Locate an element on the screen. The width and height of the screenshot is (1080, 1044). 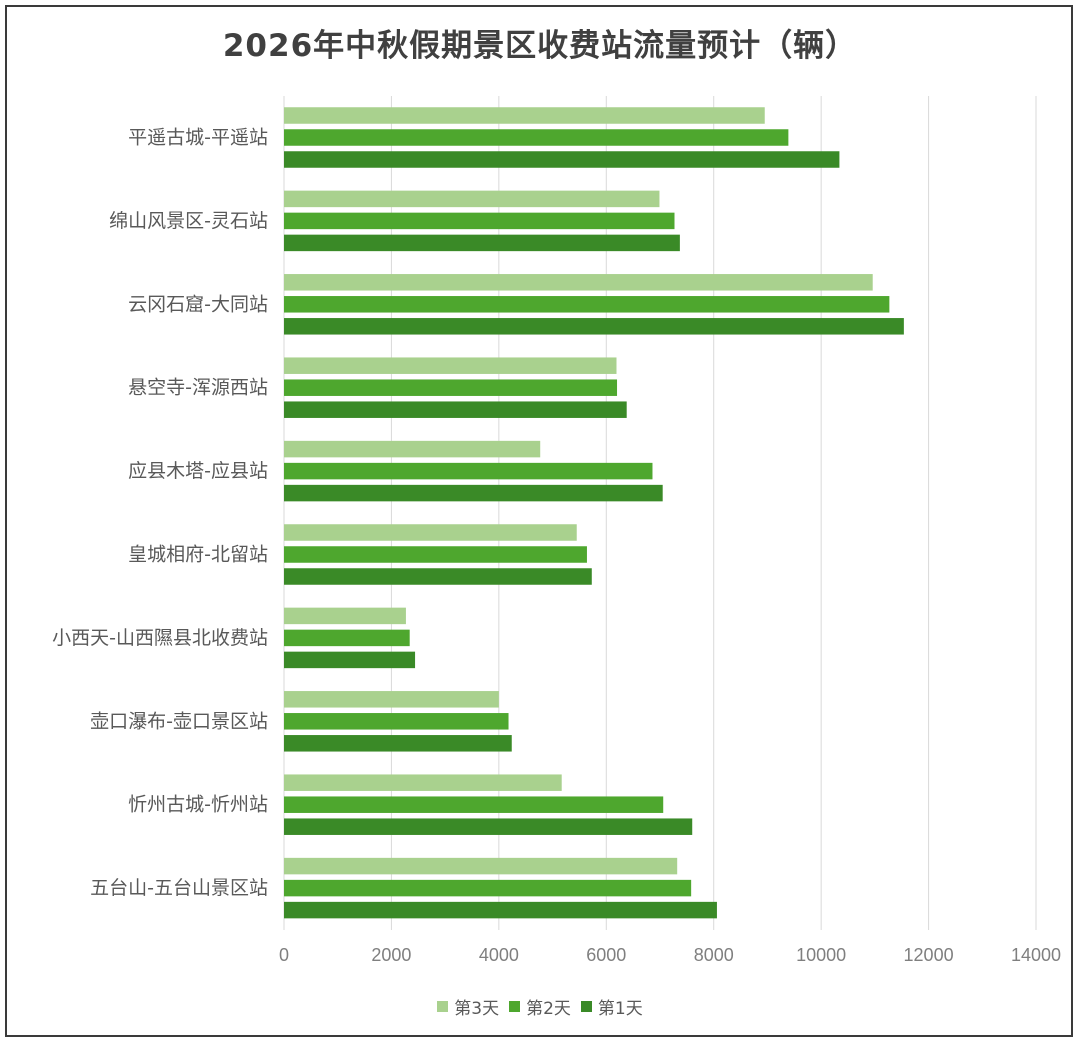
category-label: 云冈石窟-大同站 is located at coordinates (198, 304).